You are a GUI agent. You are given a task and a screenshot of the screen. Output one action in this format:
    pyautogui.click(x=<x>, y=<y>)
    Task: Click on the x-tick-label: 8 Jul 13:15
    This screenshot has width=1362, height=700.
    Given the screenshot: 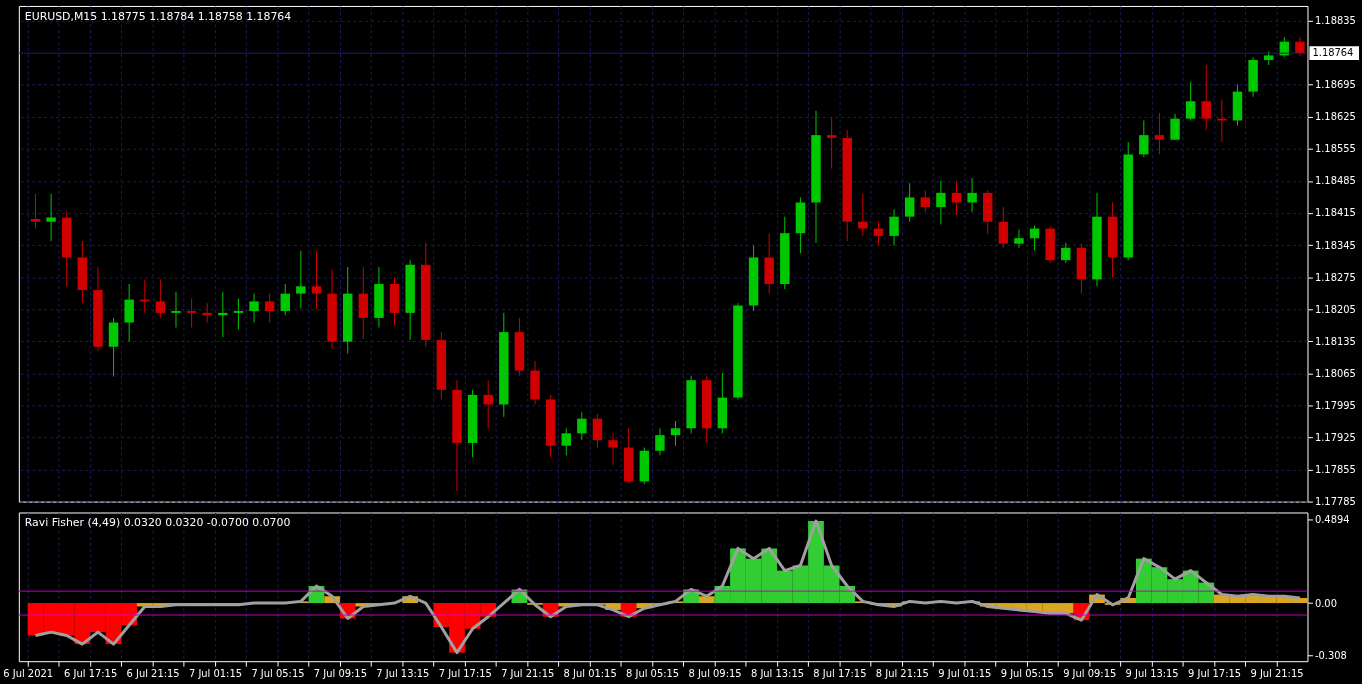 What is the action you would take?
    pyautogui.click(x=777, y=673)
    